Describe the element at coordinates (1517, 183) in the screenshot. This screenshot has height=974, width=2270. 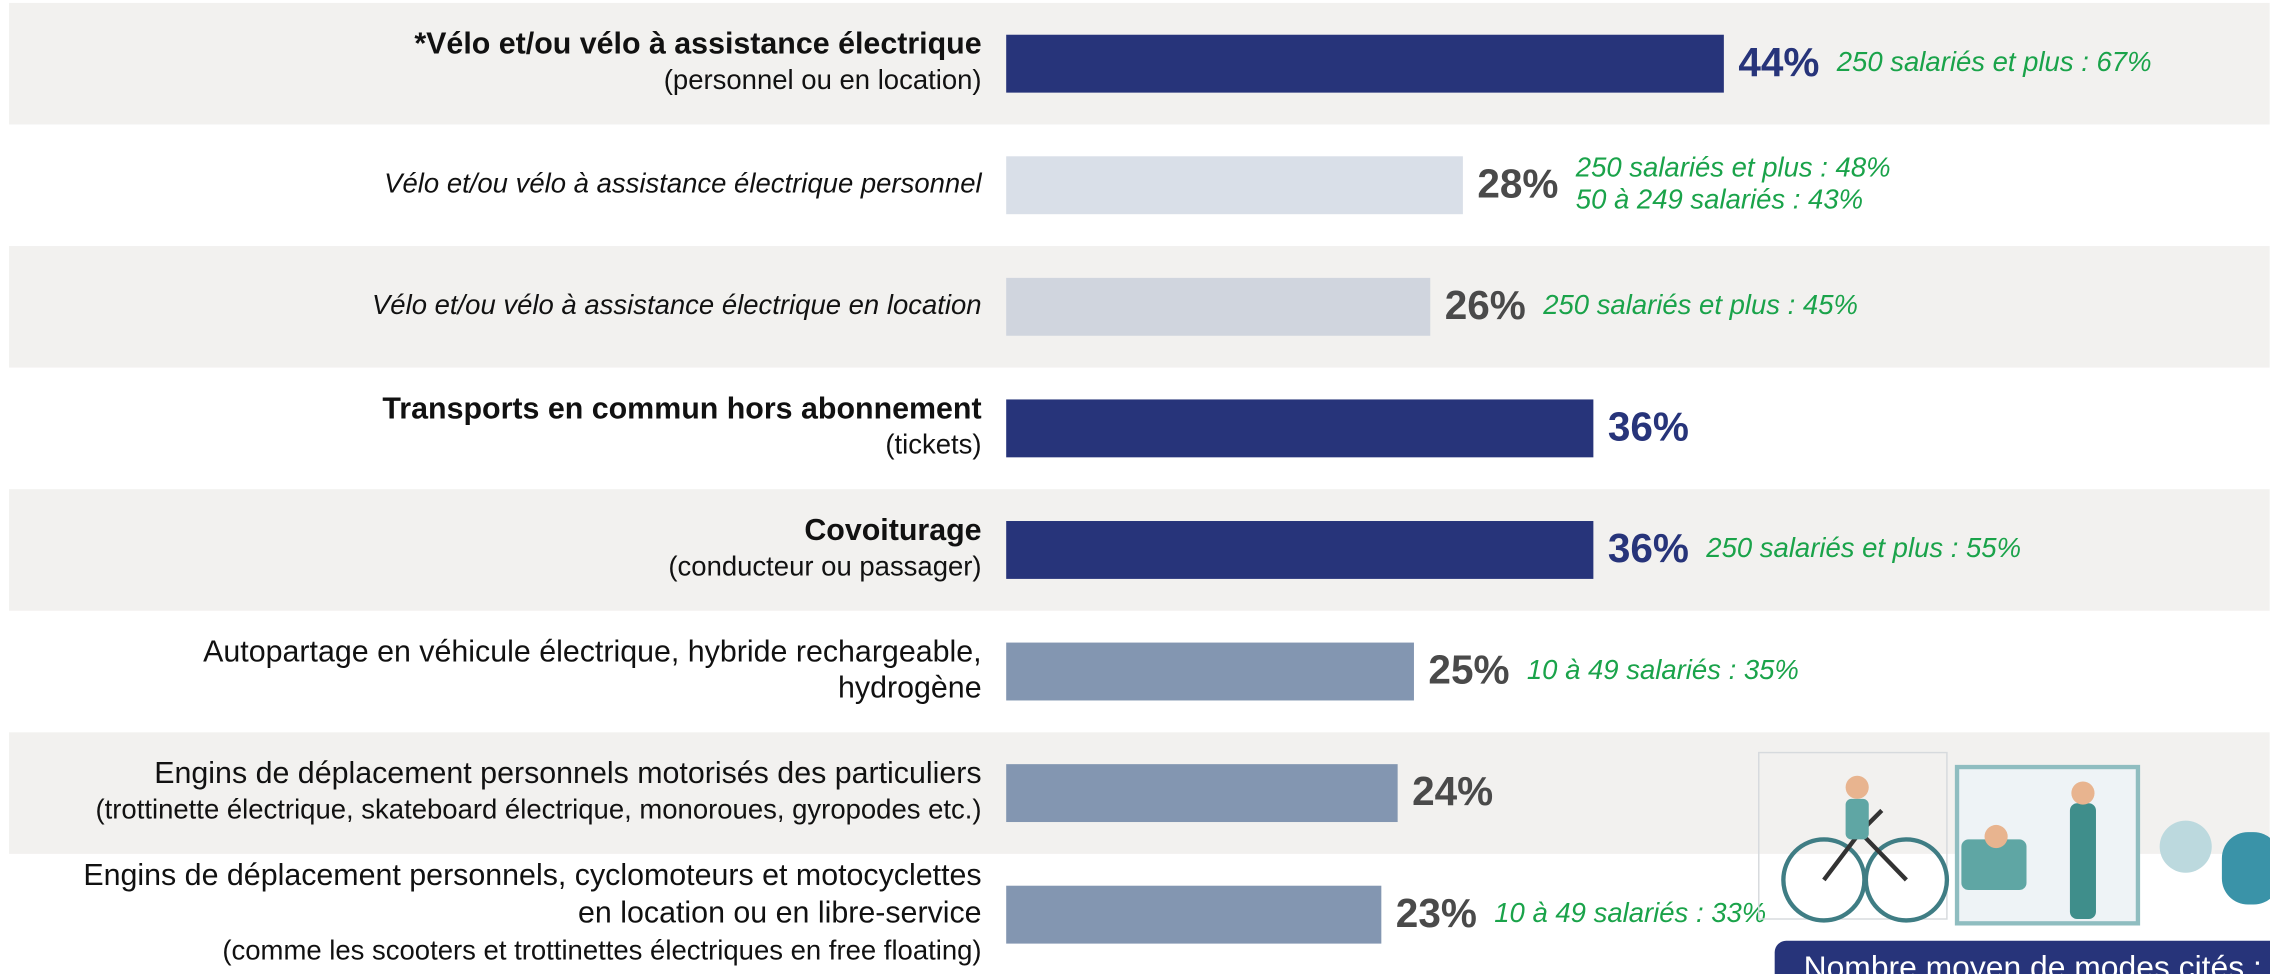
I see `value-label: 28%` at that location.